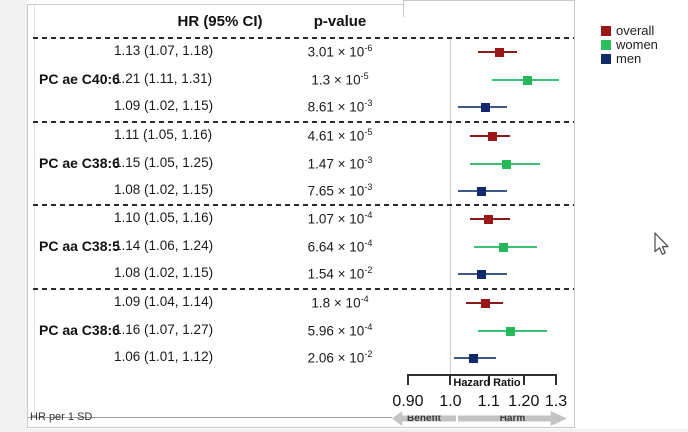 The width and height of the screenshot is (688, 432). I want to click on page-margin-bottom, so click(344, 430).